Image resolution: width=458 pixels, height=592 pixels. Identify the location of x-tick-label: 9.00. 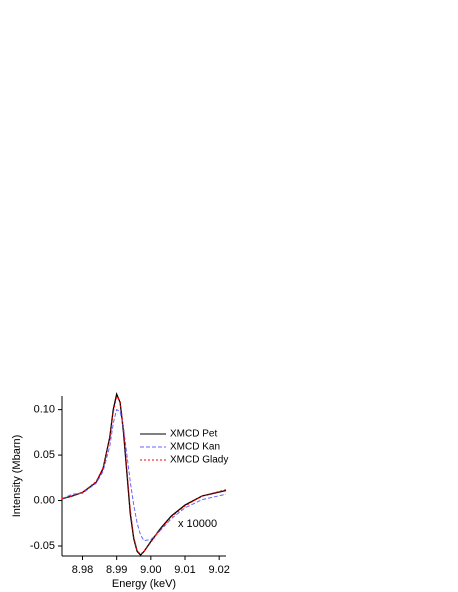
(150, 570).